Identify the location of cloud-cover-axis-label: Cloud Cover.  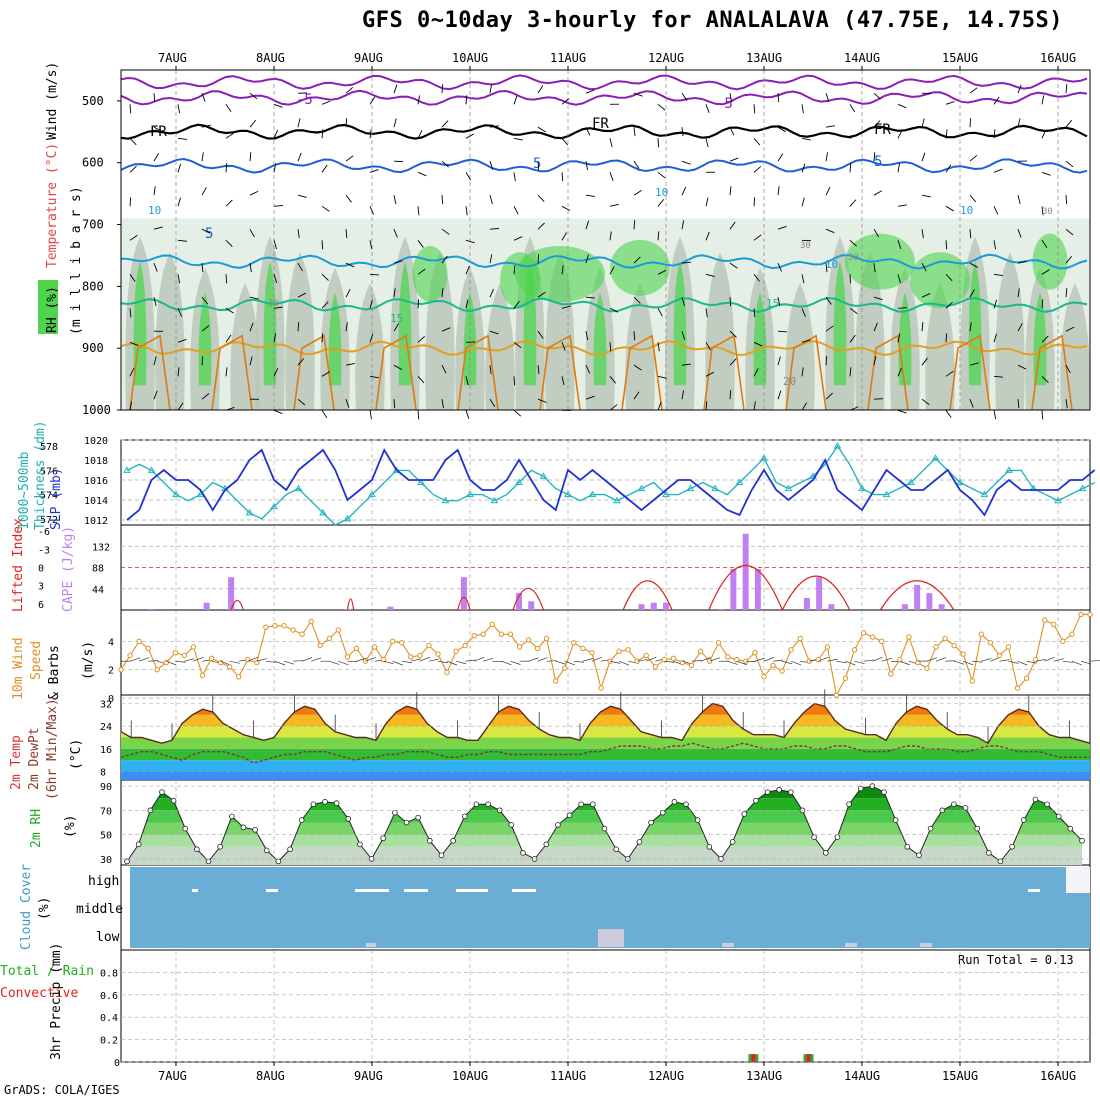
(26, 907).